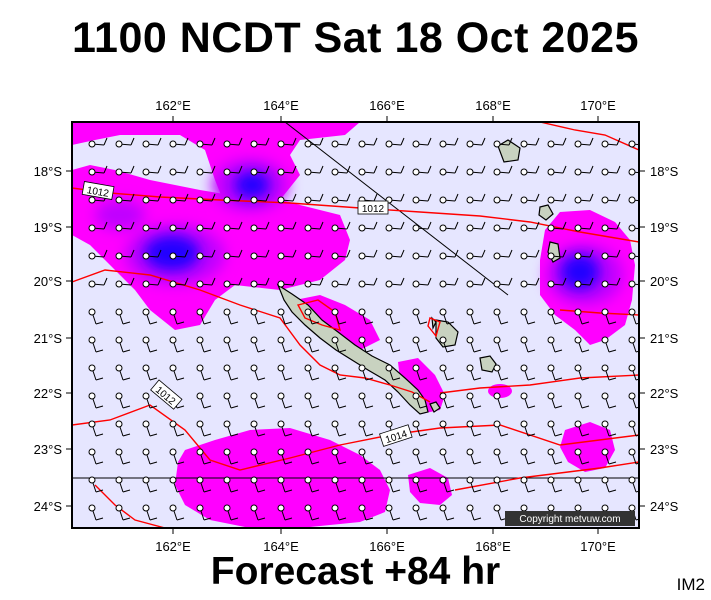  I want to click on lat-label-left: 24°S, so click(48, 506).